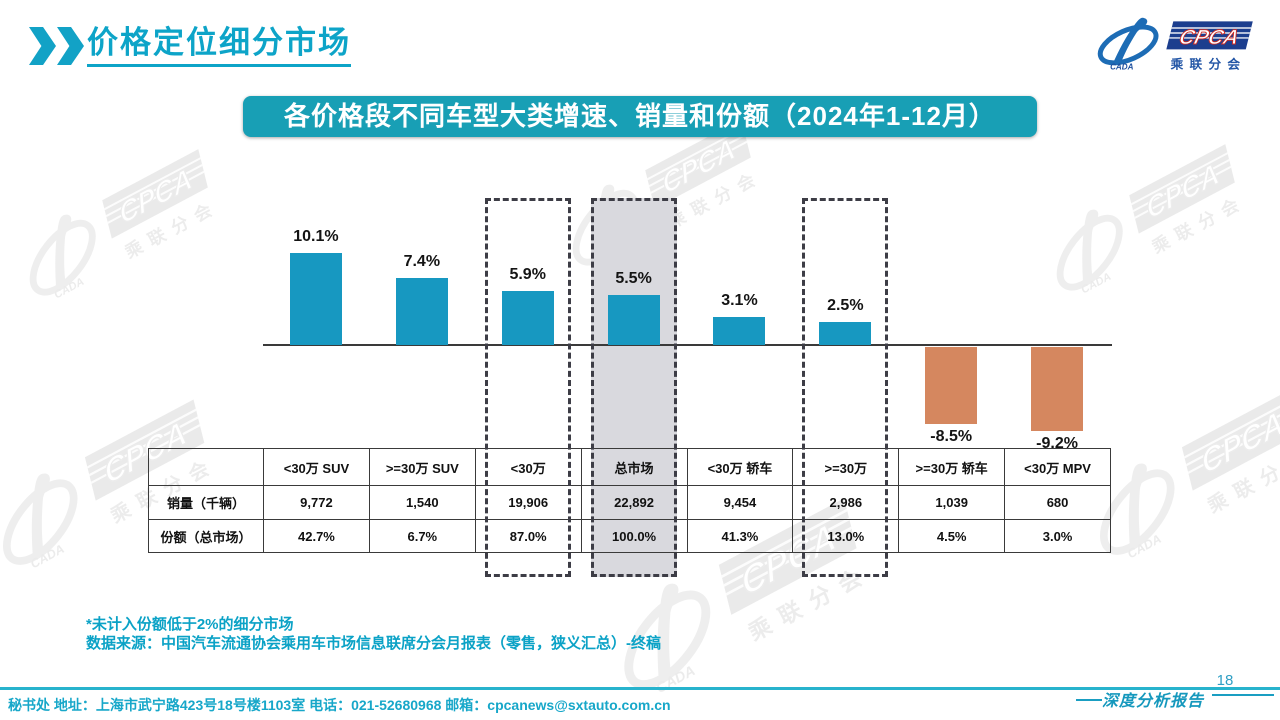  Describe the element at coordinates (1225, 680) in the screenshot. I see `page-number: 18` at that location.